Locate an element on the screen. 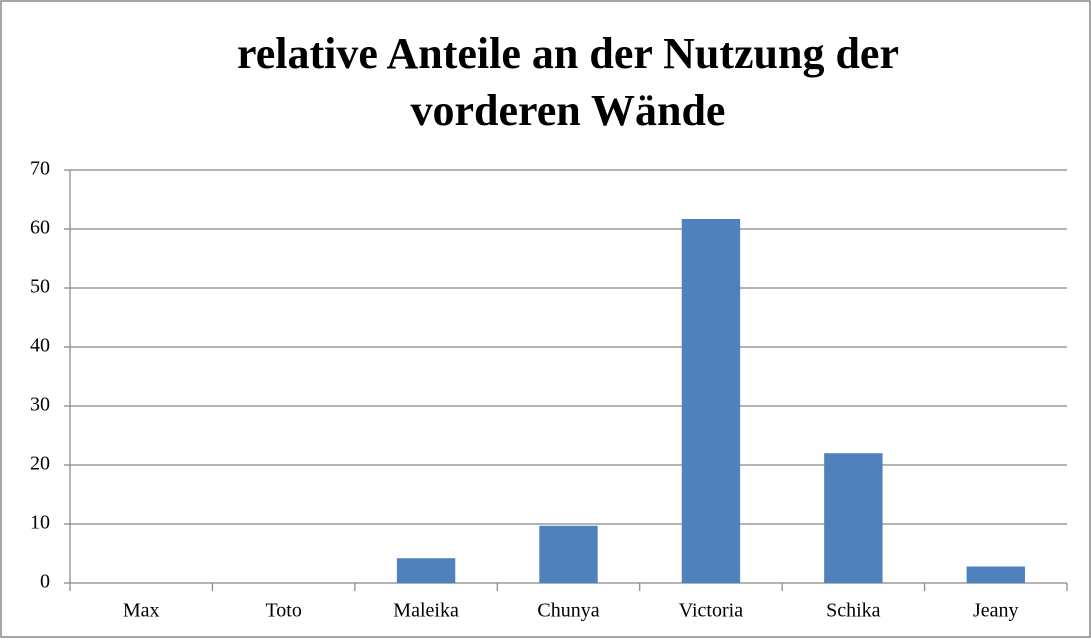 This screenshot has height=643, width=1091. y-tick-label: 0 is located at coordinates (45, 582).